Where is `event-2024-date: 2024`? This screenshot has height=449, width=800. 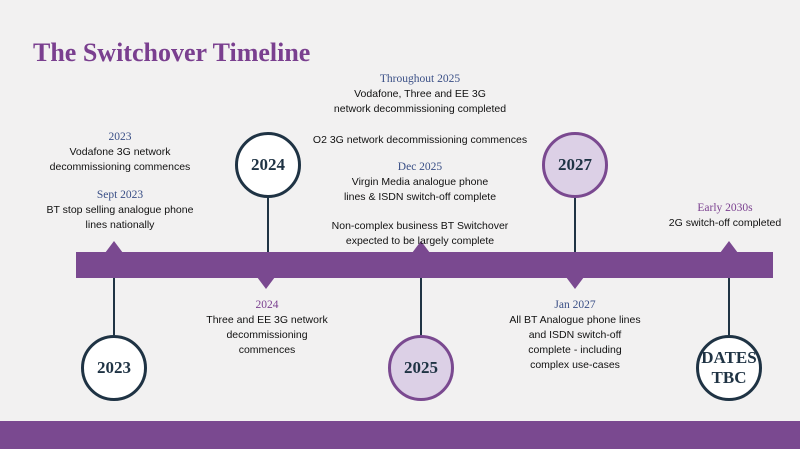 event-2024-date: 2024 is located at coordinates (267, 305).